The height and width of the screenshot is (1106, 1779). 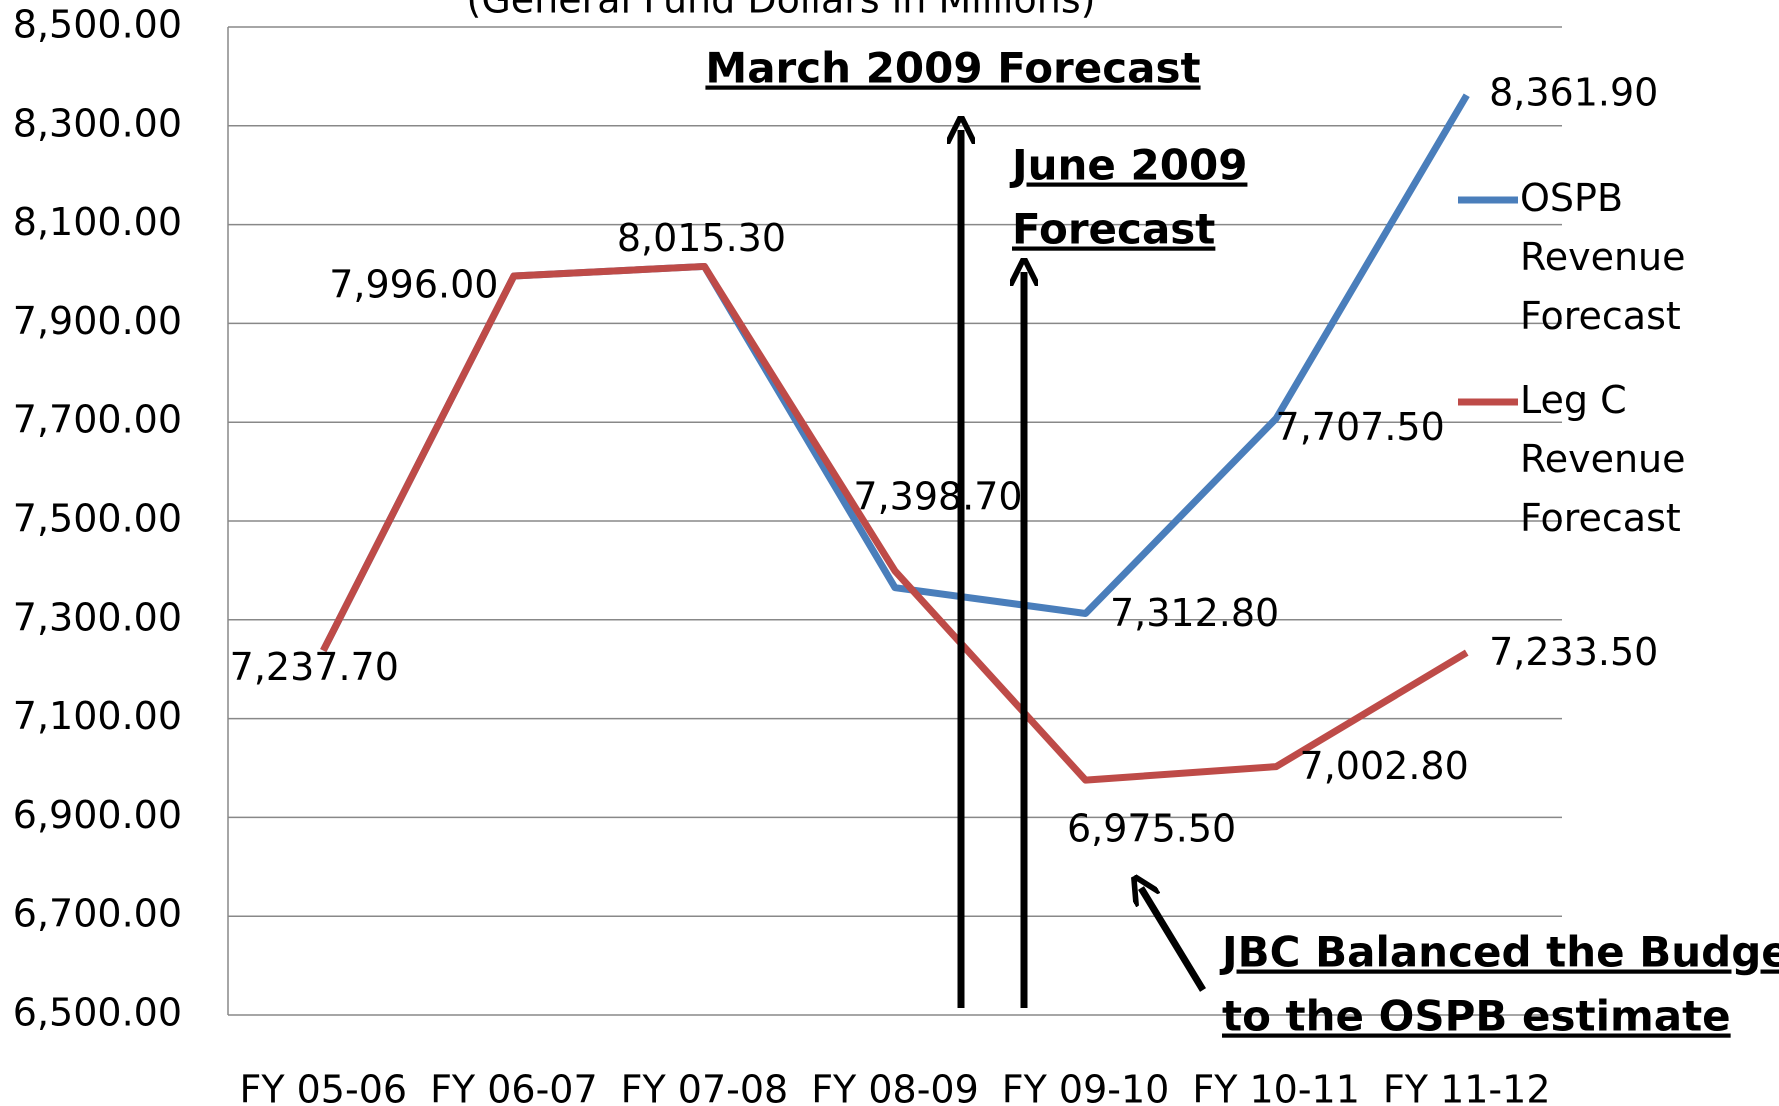 I want to click on data-label: 7,312.80, so click(x=1194, y=613).